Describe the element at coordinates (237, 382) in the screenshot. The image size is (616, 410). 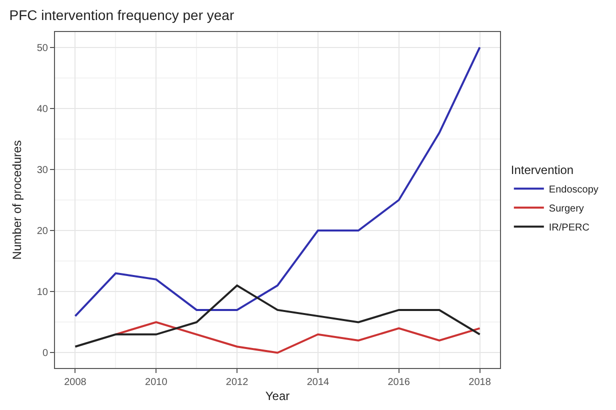
I see `x-tick-label: 2012` at that location.